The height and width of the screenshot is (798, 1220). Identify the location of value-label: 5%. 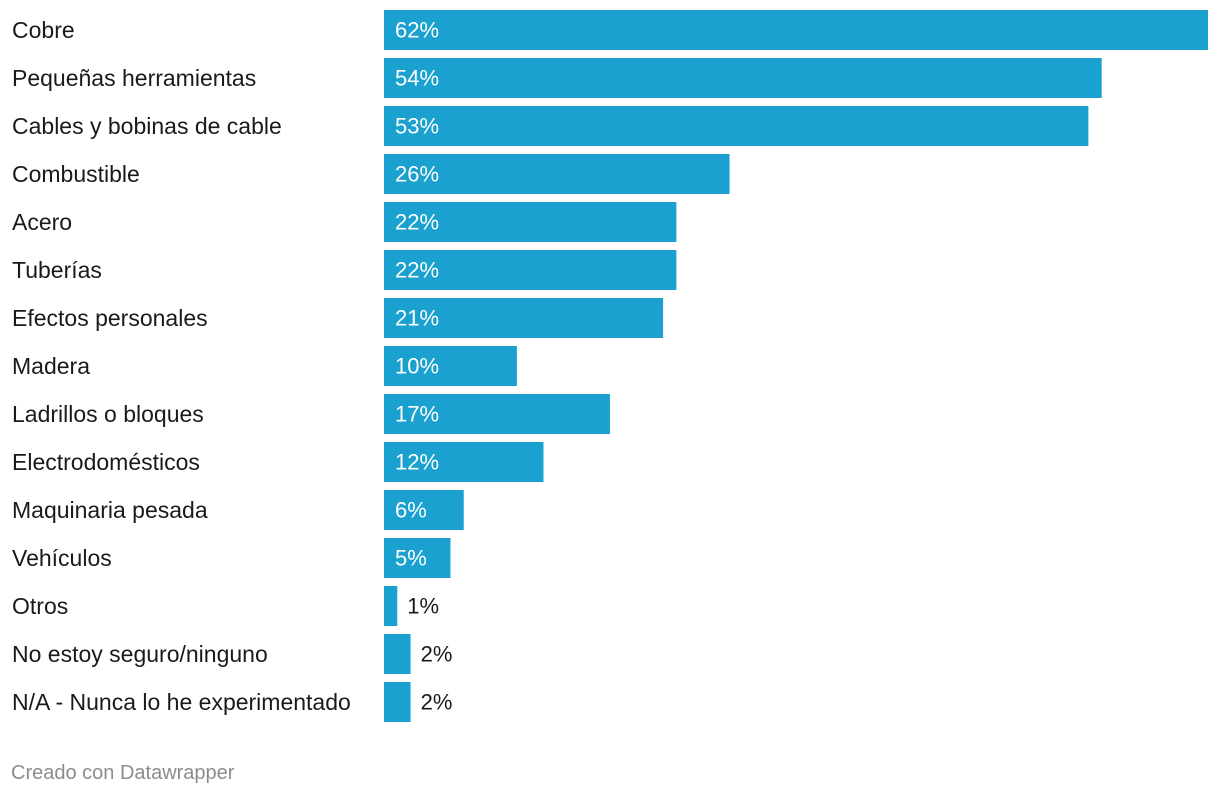
(411, 558).